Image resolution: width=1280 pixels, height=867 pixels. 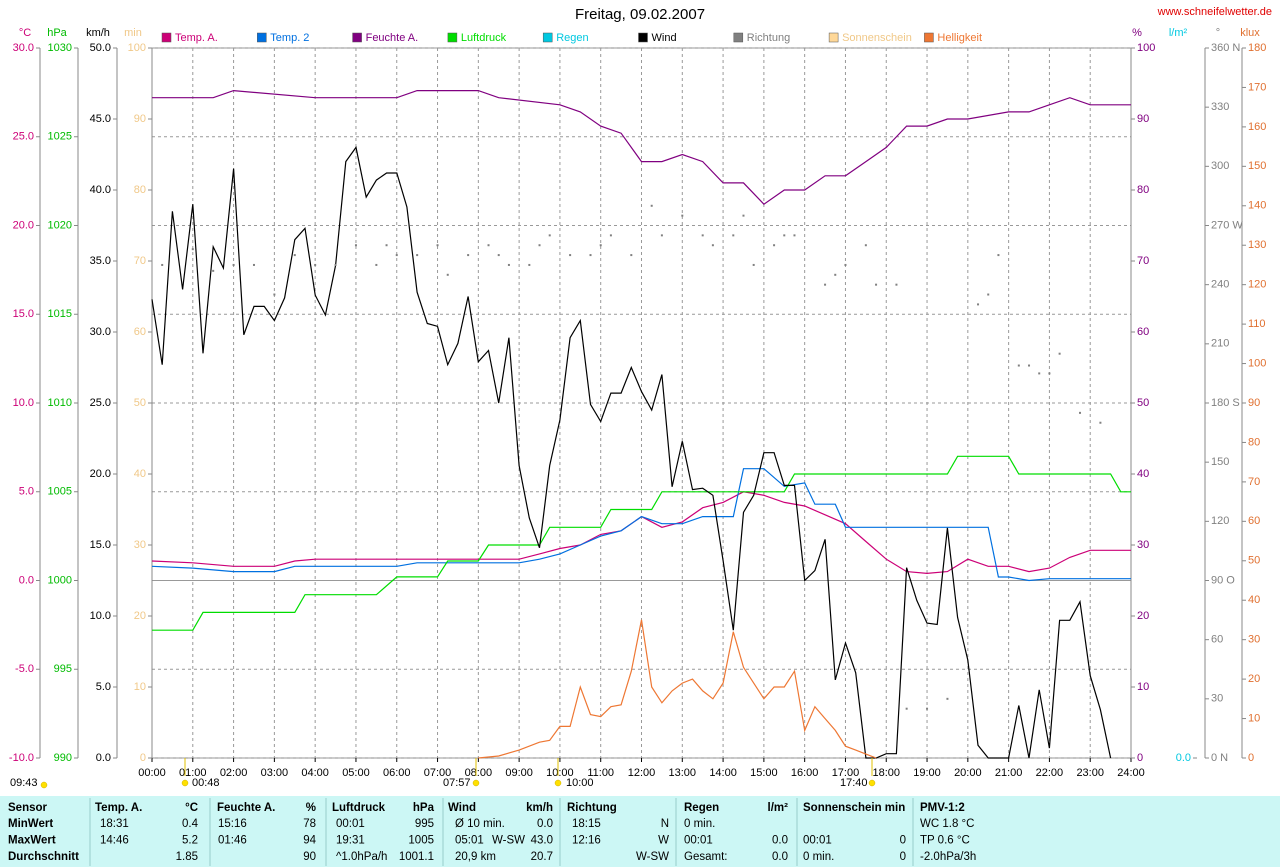 I want to click on y-tick-label: 0, so click(x=1140, y=758).